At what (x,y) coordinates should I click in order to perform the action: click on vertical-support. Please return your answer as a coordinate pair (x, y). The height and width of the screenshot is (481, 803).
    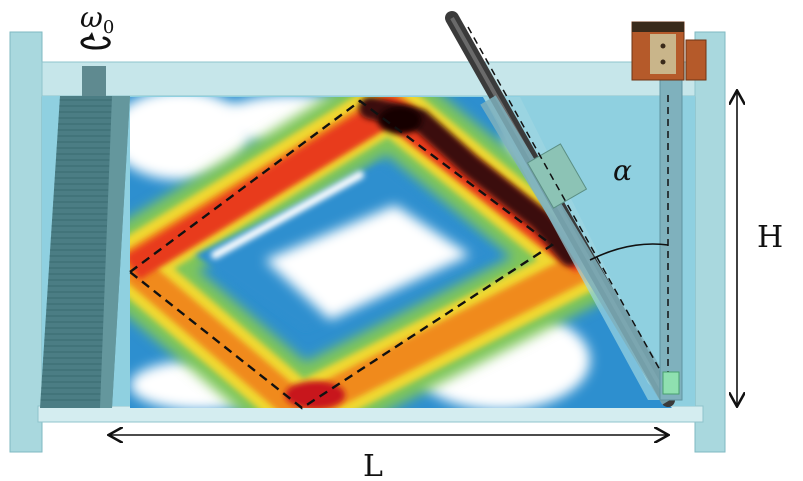
    Looking at the image, I should click on (671, 240).